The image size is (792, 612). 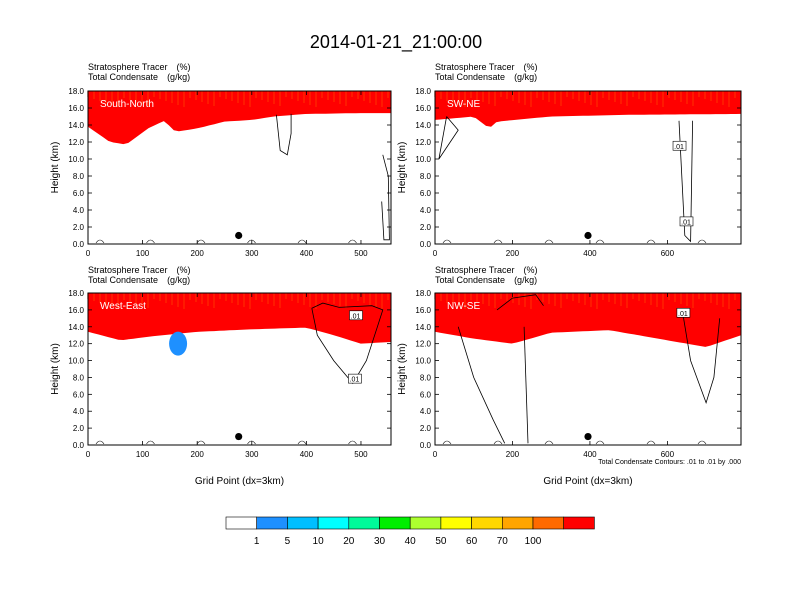 What do you see at coordinates (441, 541) in the screenshot?
I see `colorbar-label: 50` at bounding box center [441, 541].